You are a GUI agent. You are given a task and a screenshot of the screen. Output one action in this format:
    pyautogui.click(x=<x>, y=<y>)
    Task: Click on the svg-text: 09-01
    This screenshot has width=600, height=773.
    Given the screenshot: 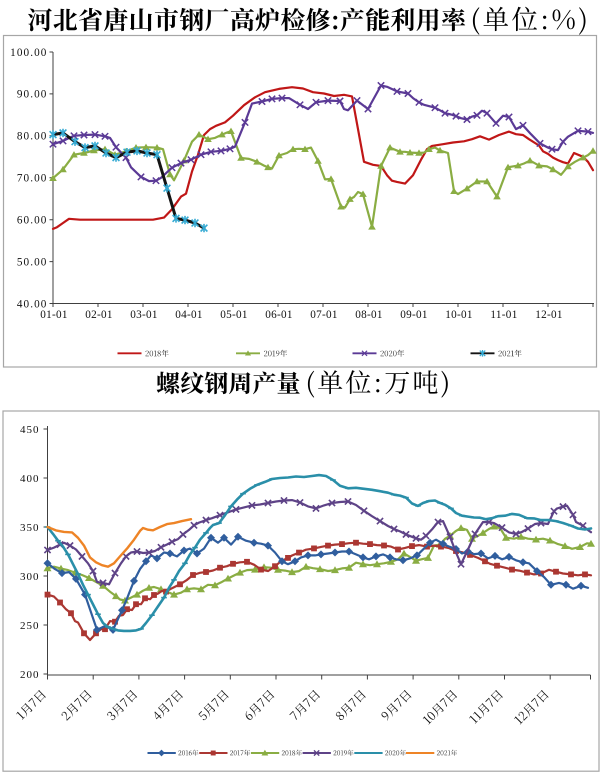 What is the action you would take?
    pyautogui.click(x=414, y=315)
    